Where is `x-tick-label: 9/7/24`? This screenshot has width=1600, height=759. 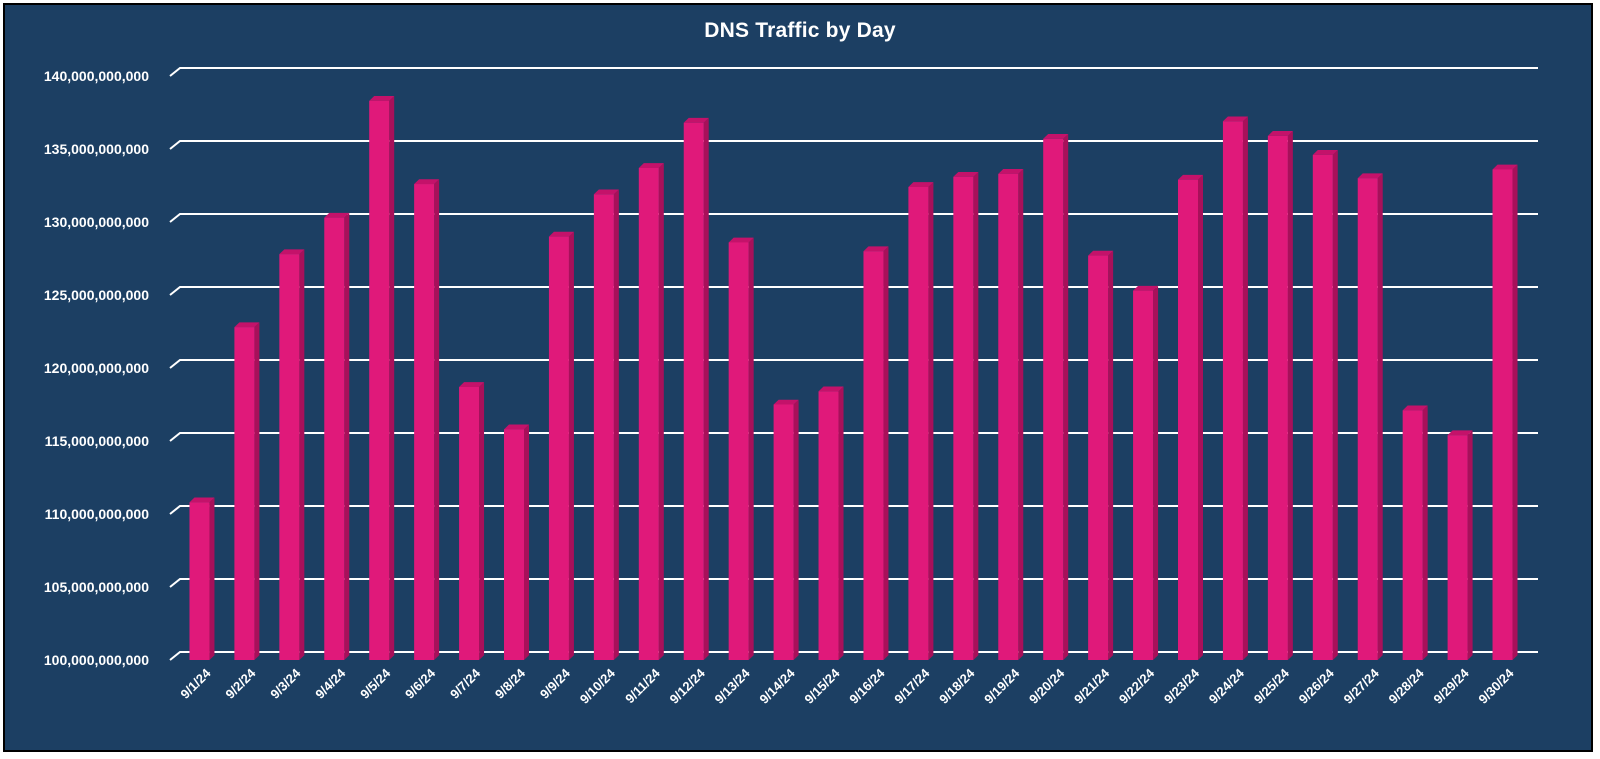 x-tick-label: 9/7/24 is located at coordinates (465, 683).